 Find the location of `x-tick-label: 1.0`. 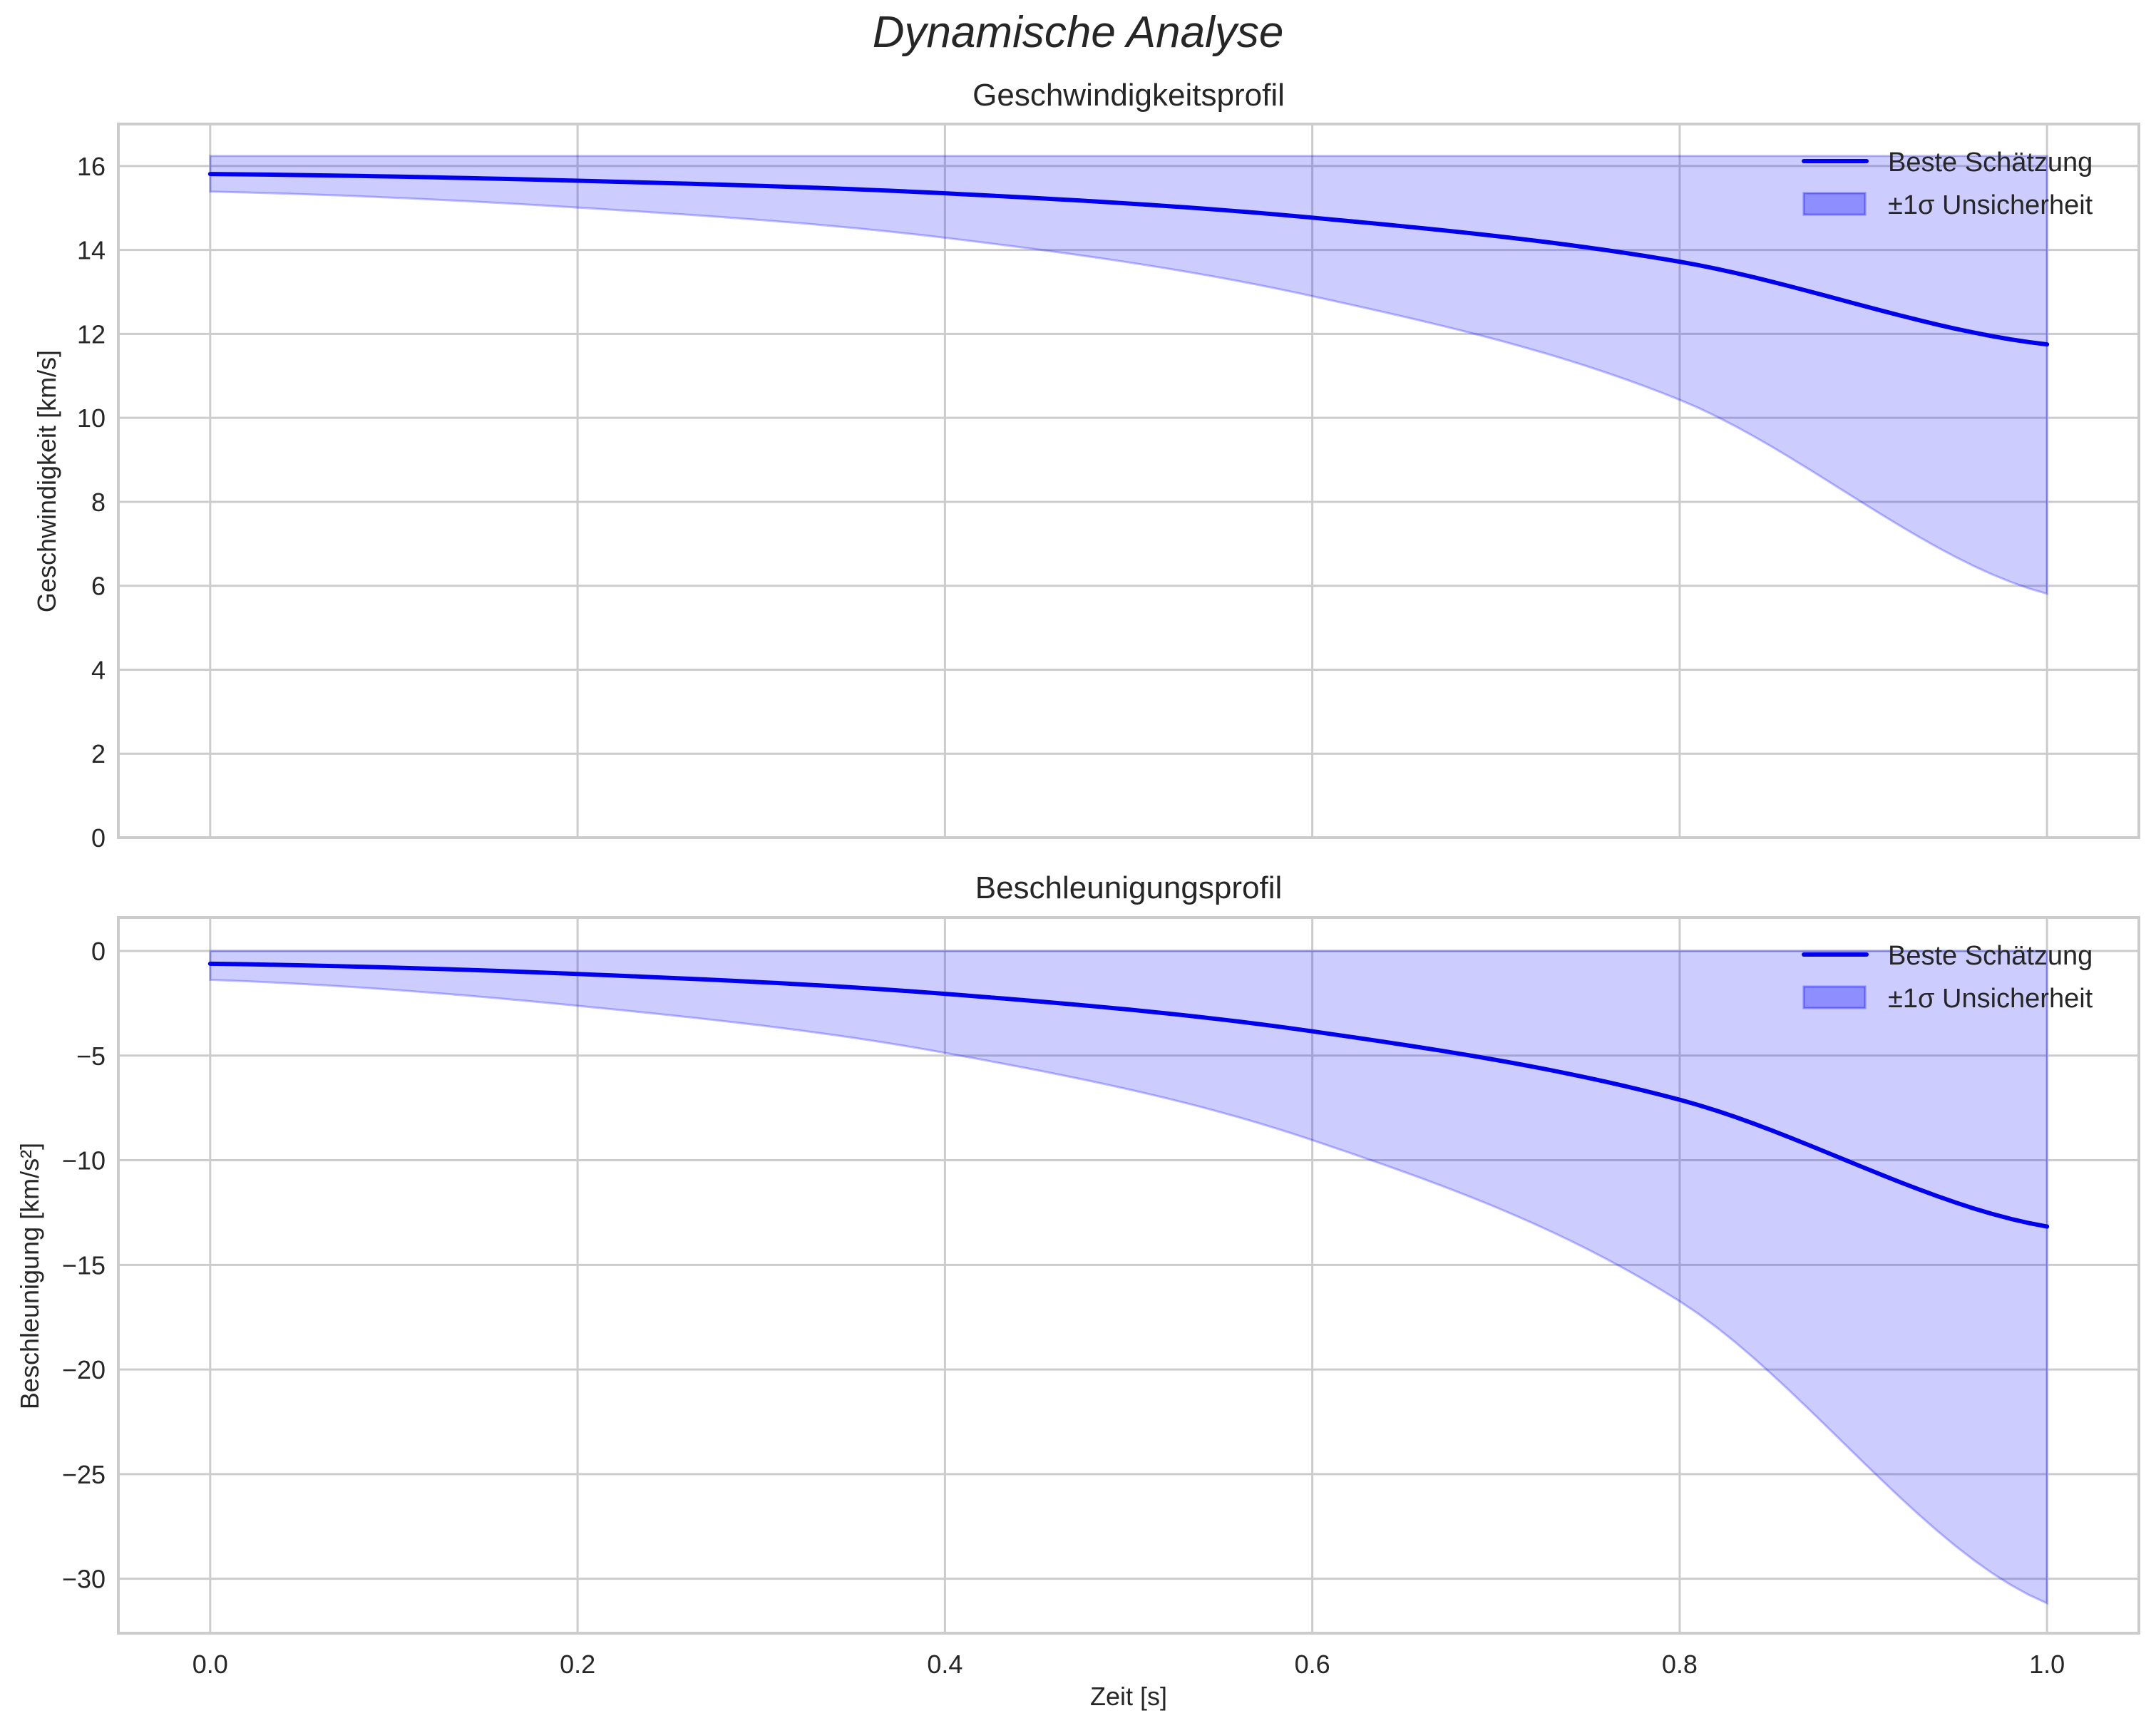

x-tick-label: 1.0 is located at coordinates (2047, 1664).